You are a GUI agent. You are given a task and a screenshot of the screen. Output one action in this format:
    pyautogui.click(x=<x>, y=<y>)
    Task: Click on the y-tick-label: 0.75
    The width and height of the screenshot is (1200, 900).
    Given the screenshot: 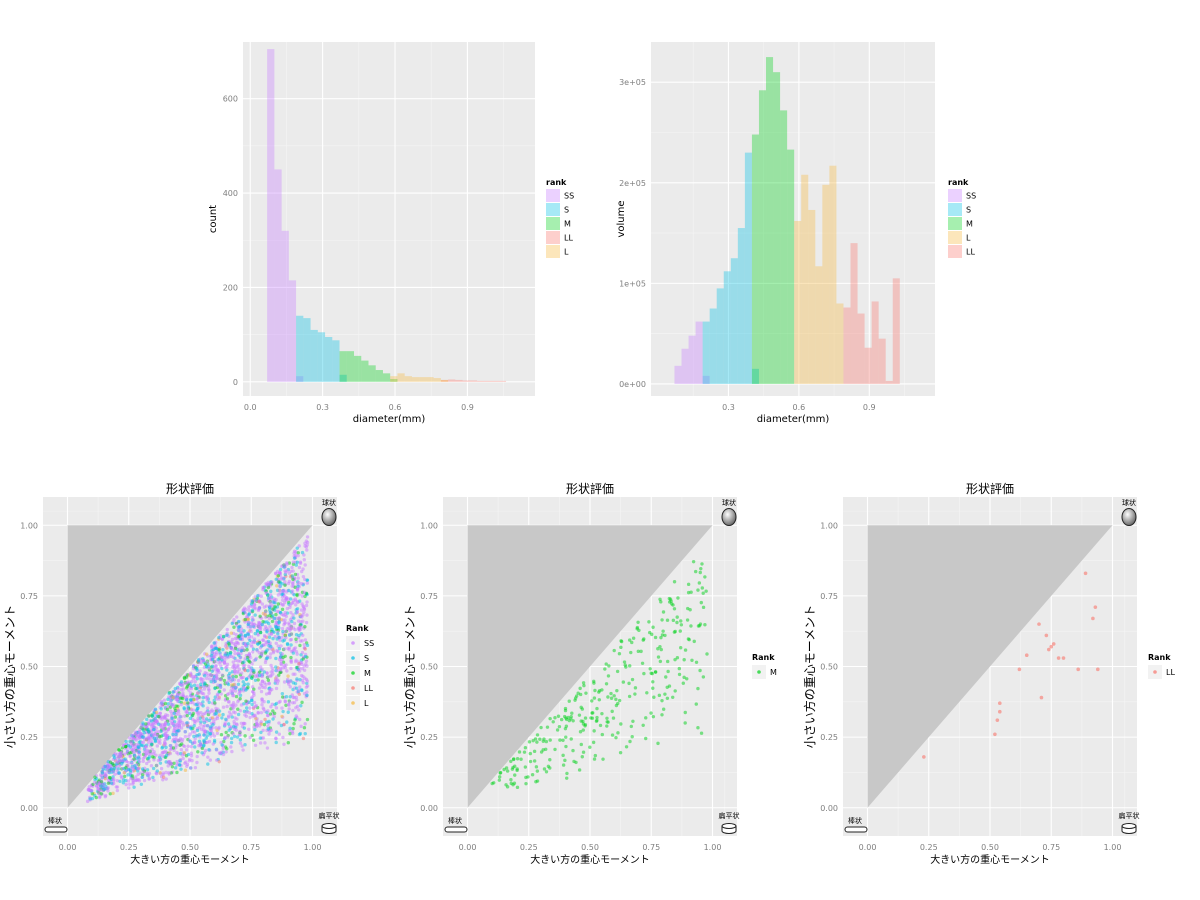 What is the action you would take?
    pyautogui.click(x=429, y=596)
    